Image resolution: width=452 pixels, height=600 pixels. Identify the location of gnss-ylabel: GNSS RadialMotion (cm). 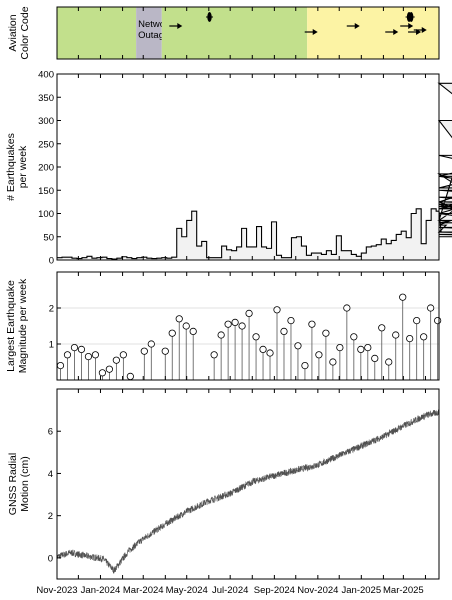
(19, 484).